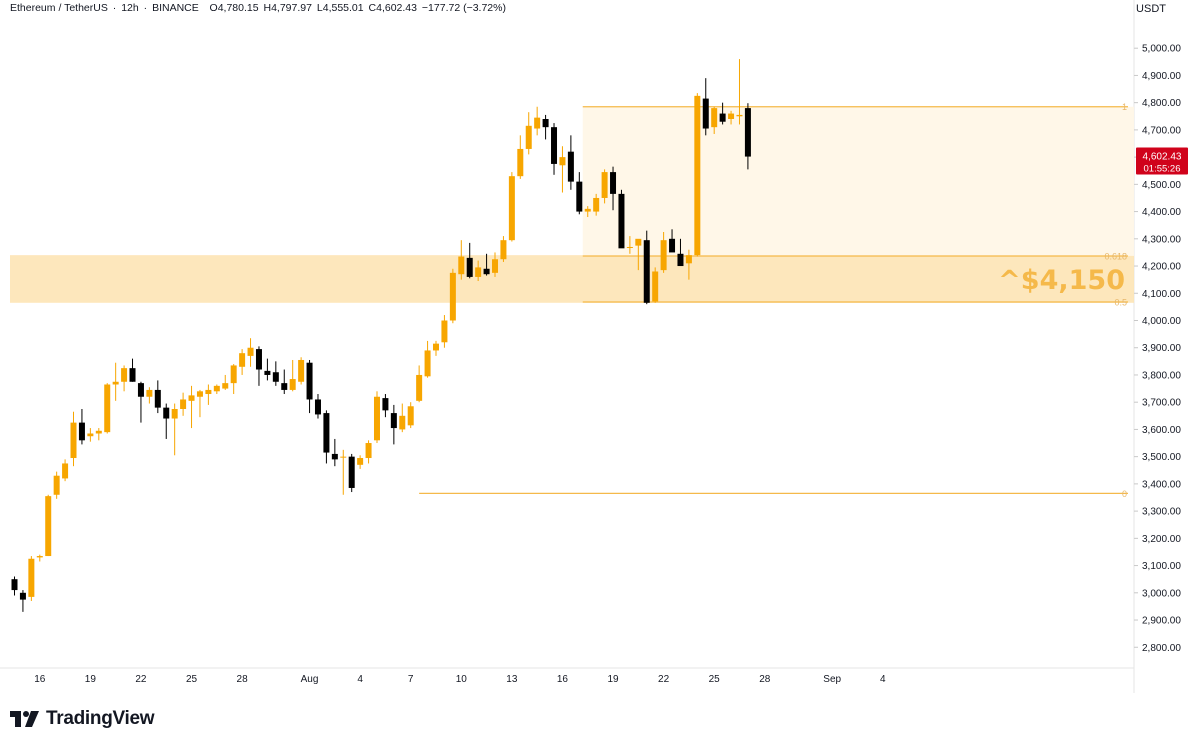  Describe the element at coordinates (1161, 648) in the screenshot. I see `y-axis-tick-label: 2,800.00` at that location.